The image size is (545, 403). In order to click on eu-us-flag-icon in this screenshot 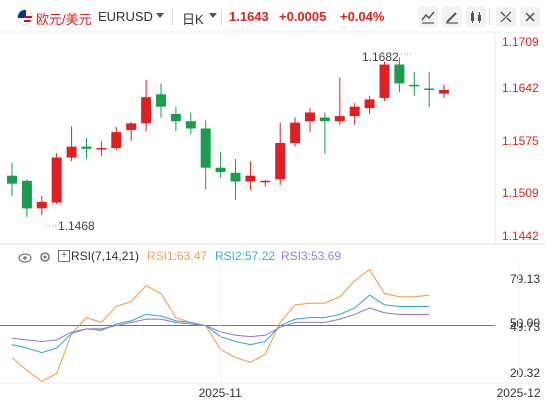, I will do `click(25, 17)`.